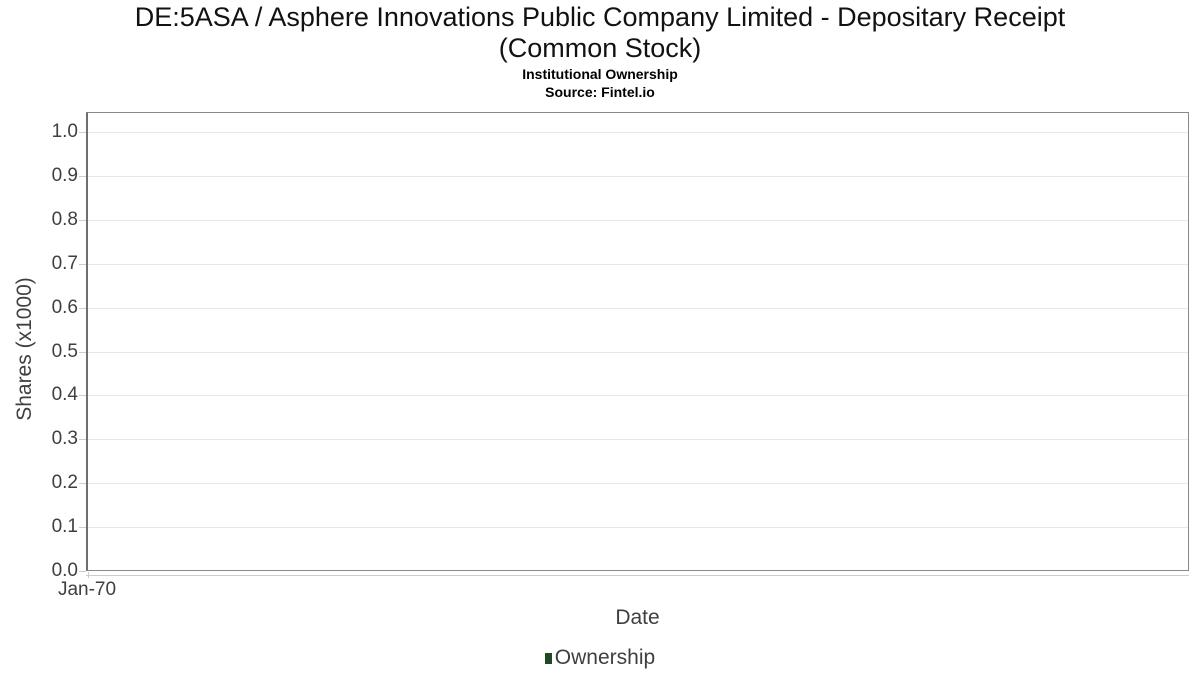 This screenshot has height=675, width=1200. I want to click on y-gridline-0.6, so click(638, 308).